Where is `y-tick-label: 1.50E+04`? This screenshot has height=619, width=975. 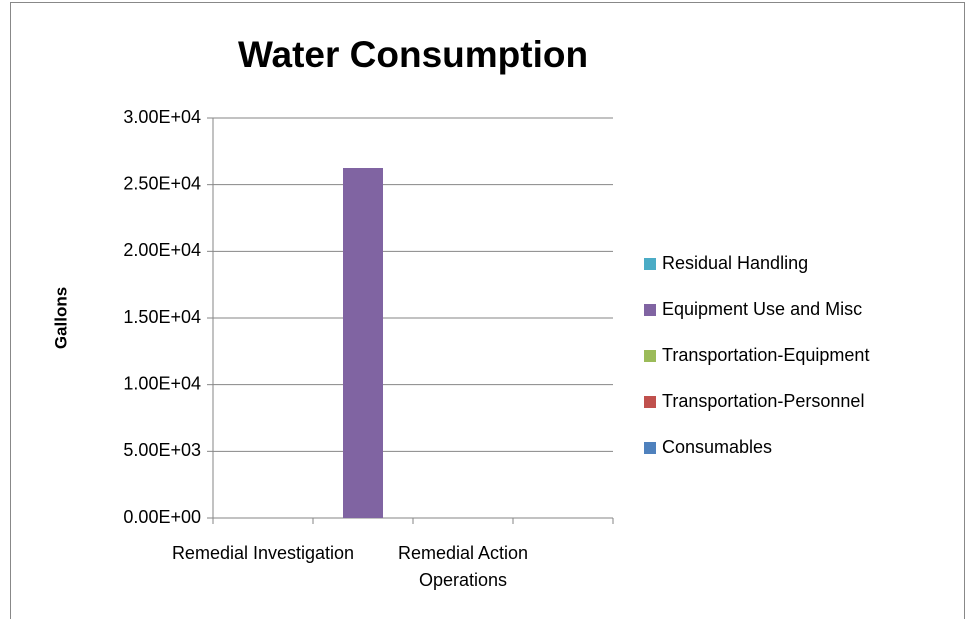 y-tick-label: 1.50E+04 is located at coordinates (162, 317).